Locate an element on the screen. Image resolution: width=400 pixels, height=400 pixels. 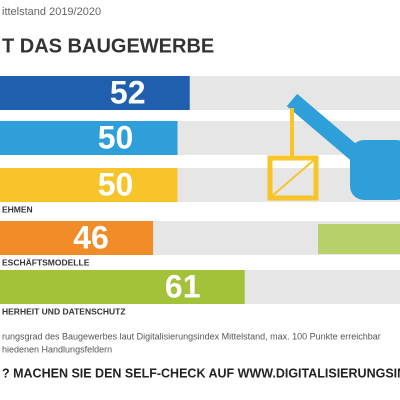
crane-load-brace is located at coordinates (293, 178).